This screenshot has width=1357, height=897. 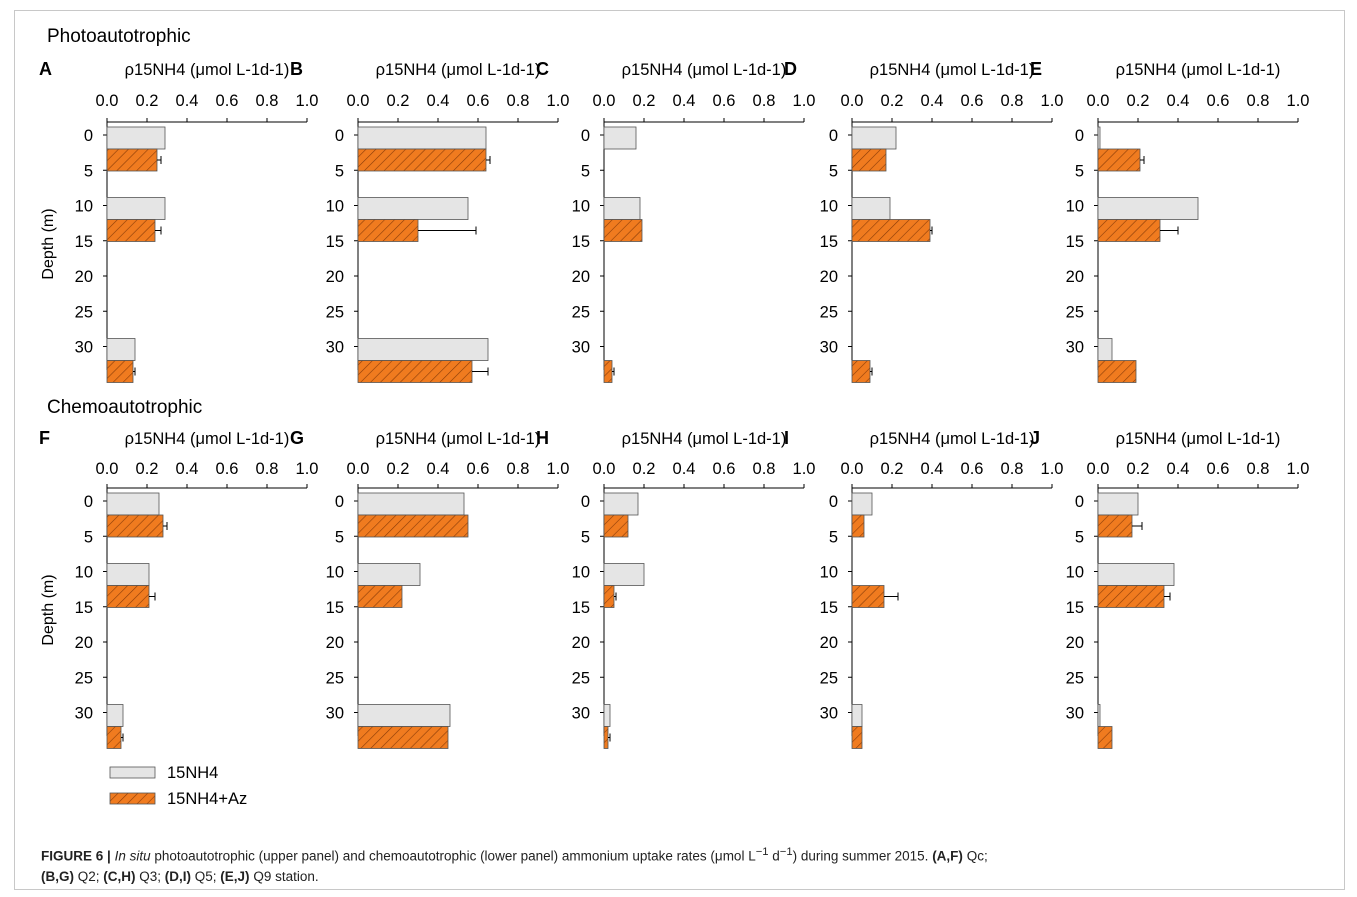 I want to click on caption-q9: Q9 station., so click(x=284, y=876).